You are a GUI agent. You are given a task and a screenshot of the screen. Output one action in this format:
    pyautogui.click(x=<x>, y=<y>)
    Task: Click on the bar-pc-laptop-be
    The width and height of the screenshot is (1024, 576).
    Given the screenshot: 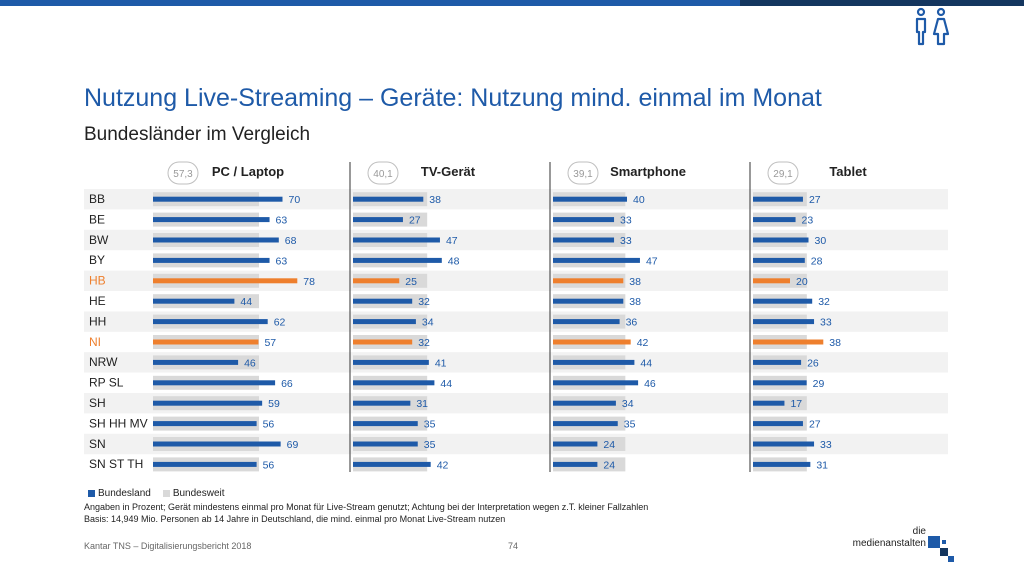 What is the action you would take?
    pyautogui.click(x=211, y=220)
    